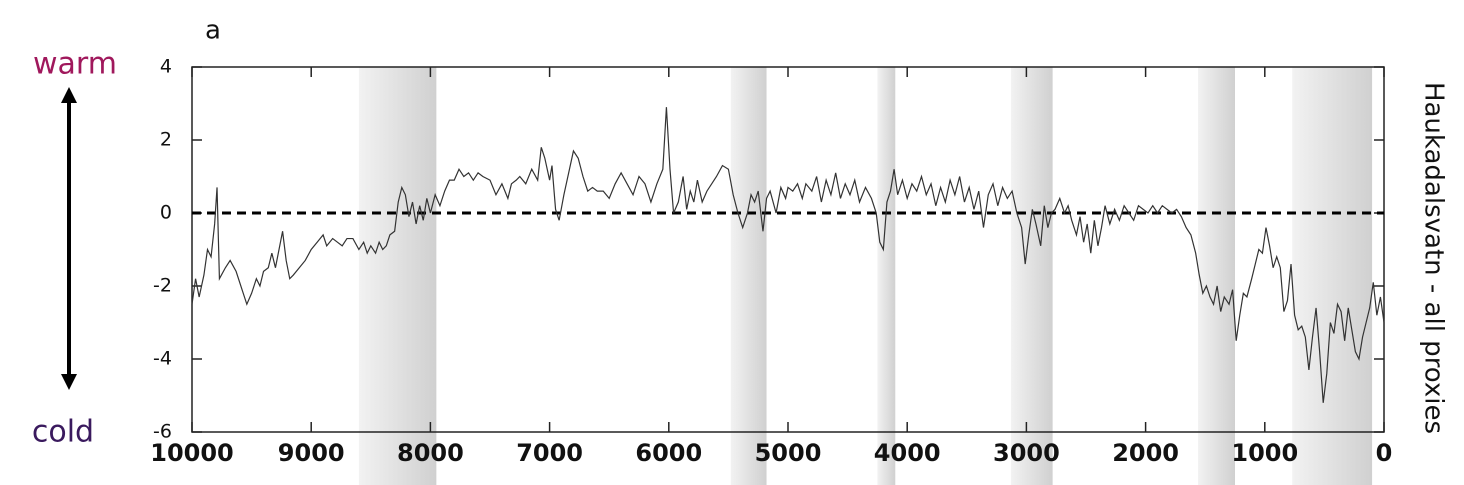  Describe the element at coordinates (788, 453) in the screenshot. I see `x-tick-label: 5000` at that location.